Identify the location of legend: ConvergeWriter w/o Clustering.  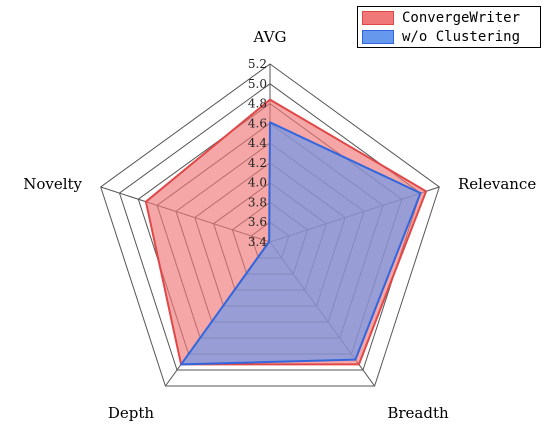
(449, 27).